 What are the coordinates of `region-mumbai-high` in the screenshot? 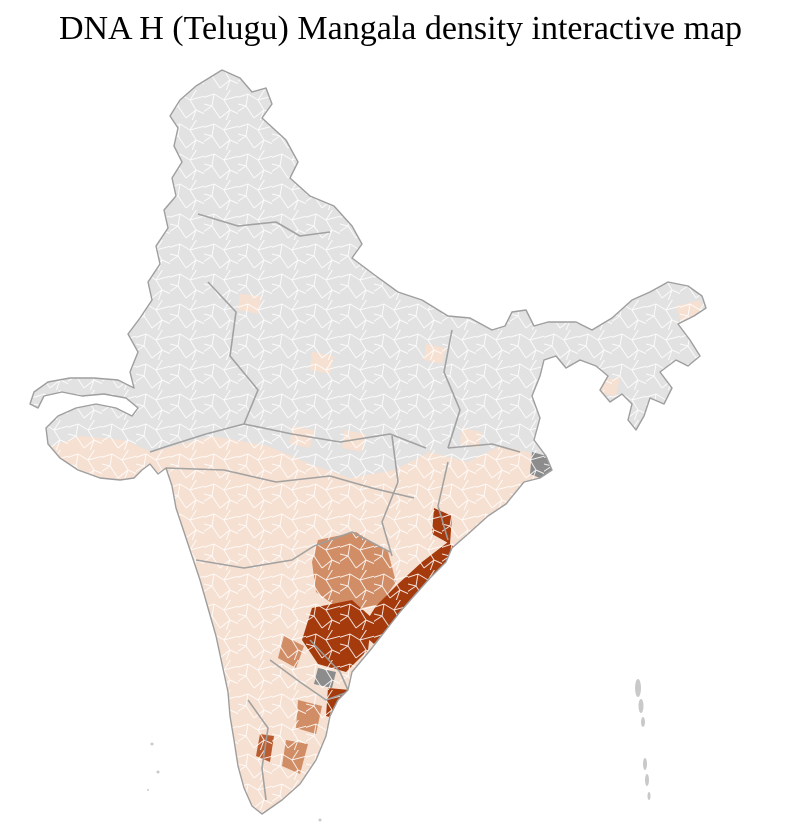 It's located at (173, 530).